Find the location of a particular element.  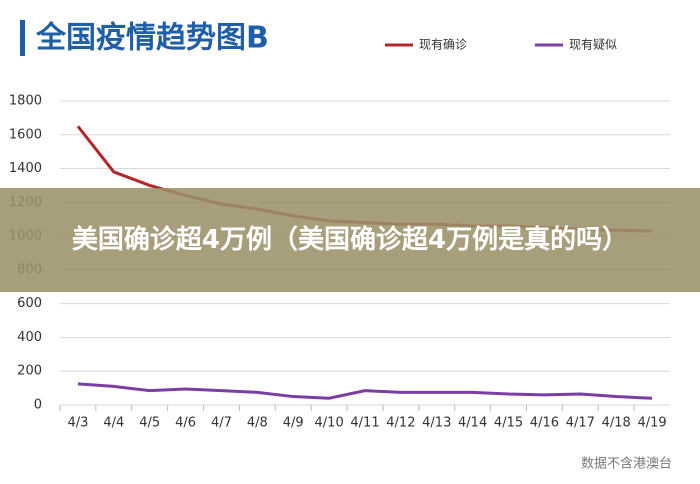

x-tick-label: 4/4 is located at coordinates (113, 423).